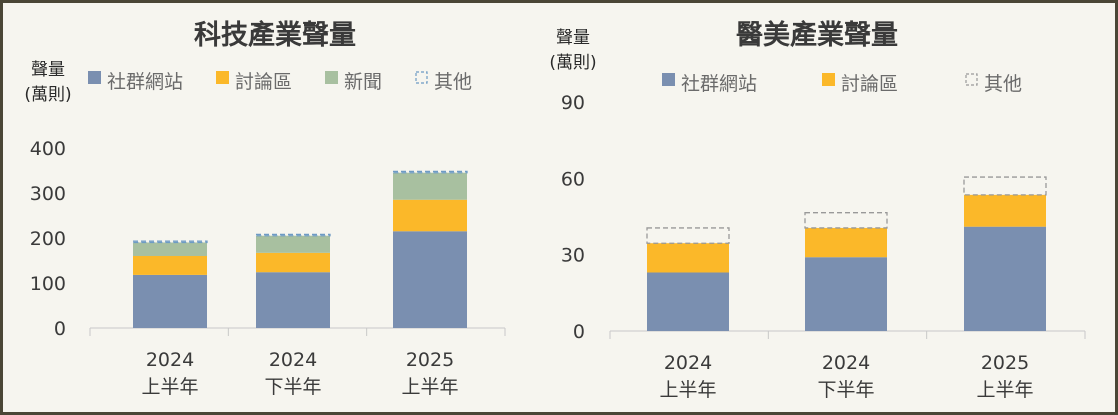 The width and height of the screenshot is (1118, 415). What do you see at coordinates (48, 239) in the screenshot?
I see `y-tick-label: 200` at bounding box center [48, 239].